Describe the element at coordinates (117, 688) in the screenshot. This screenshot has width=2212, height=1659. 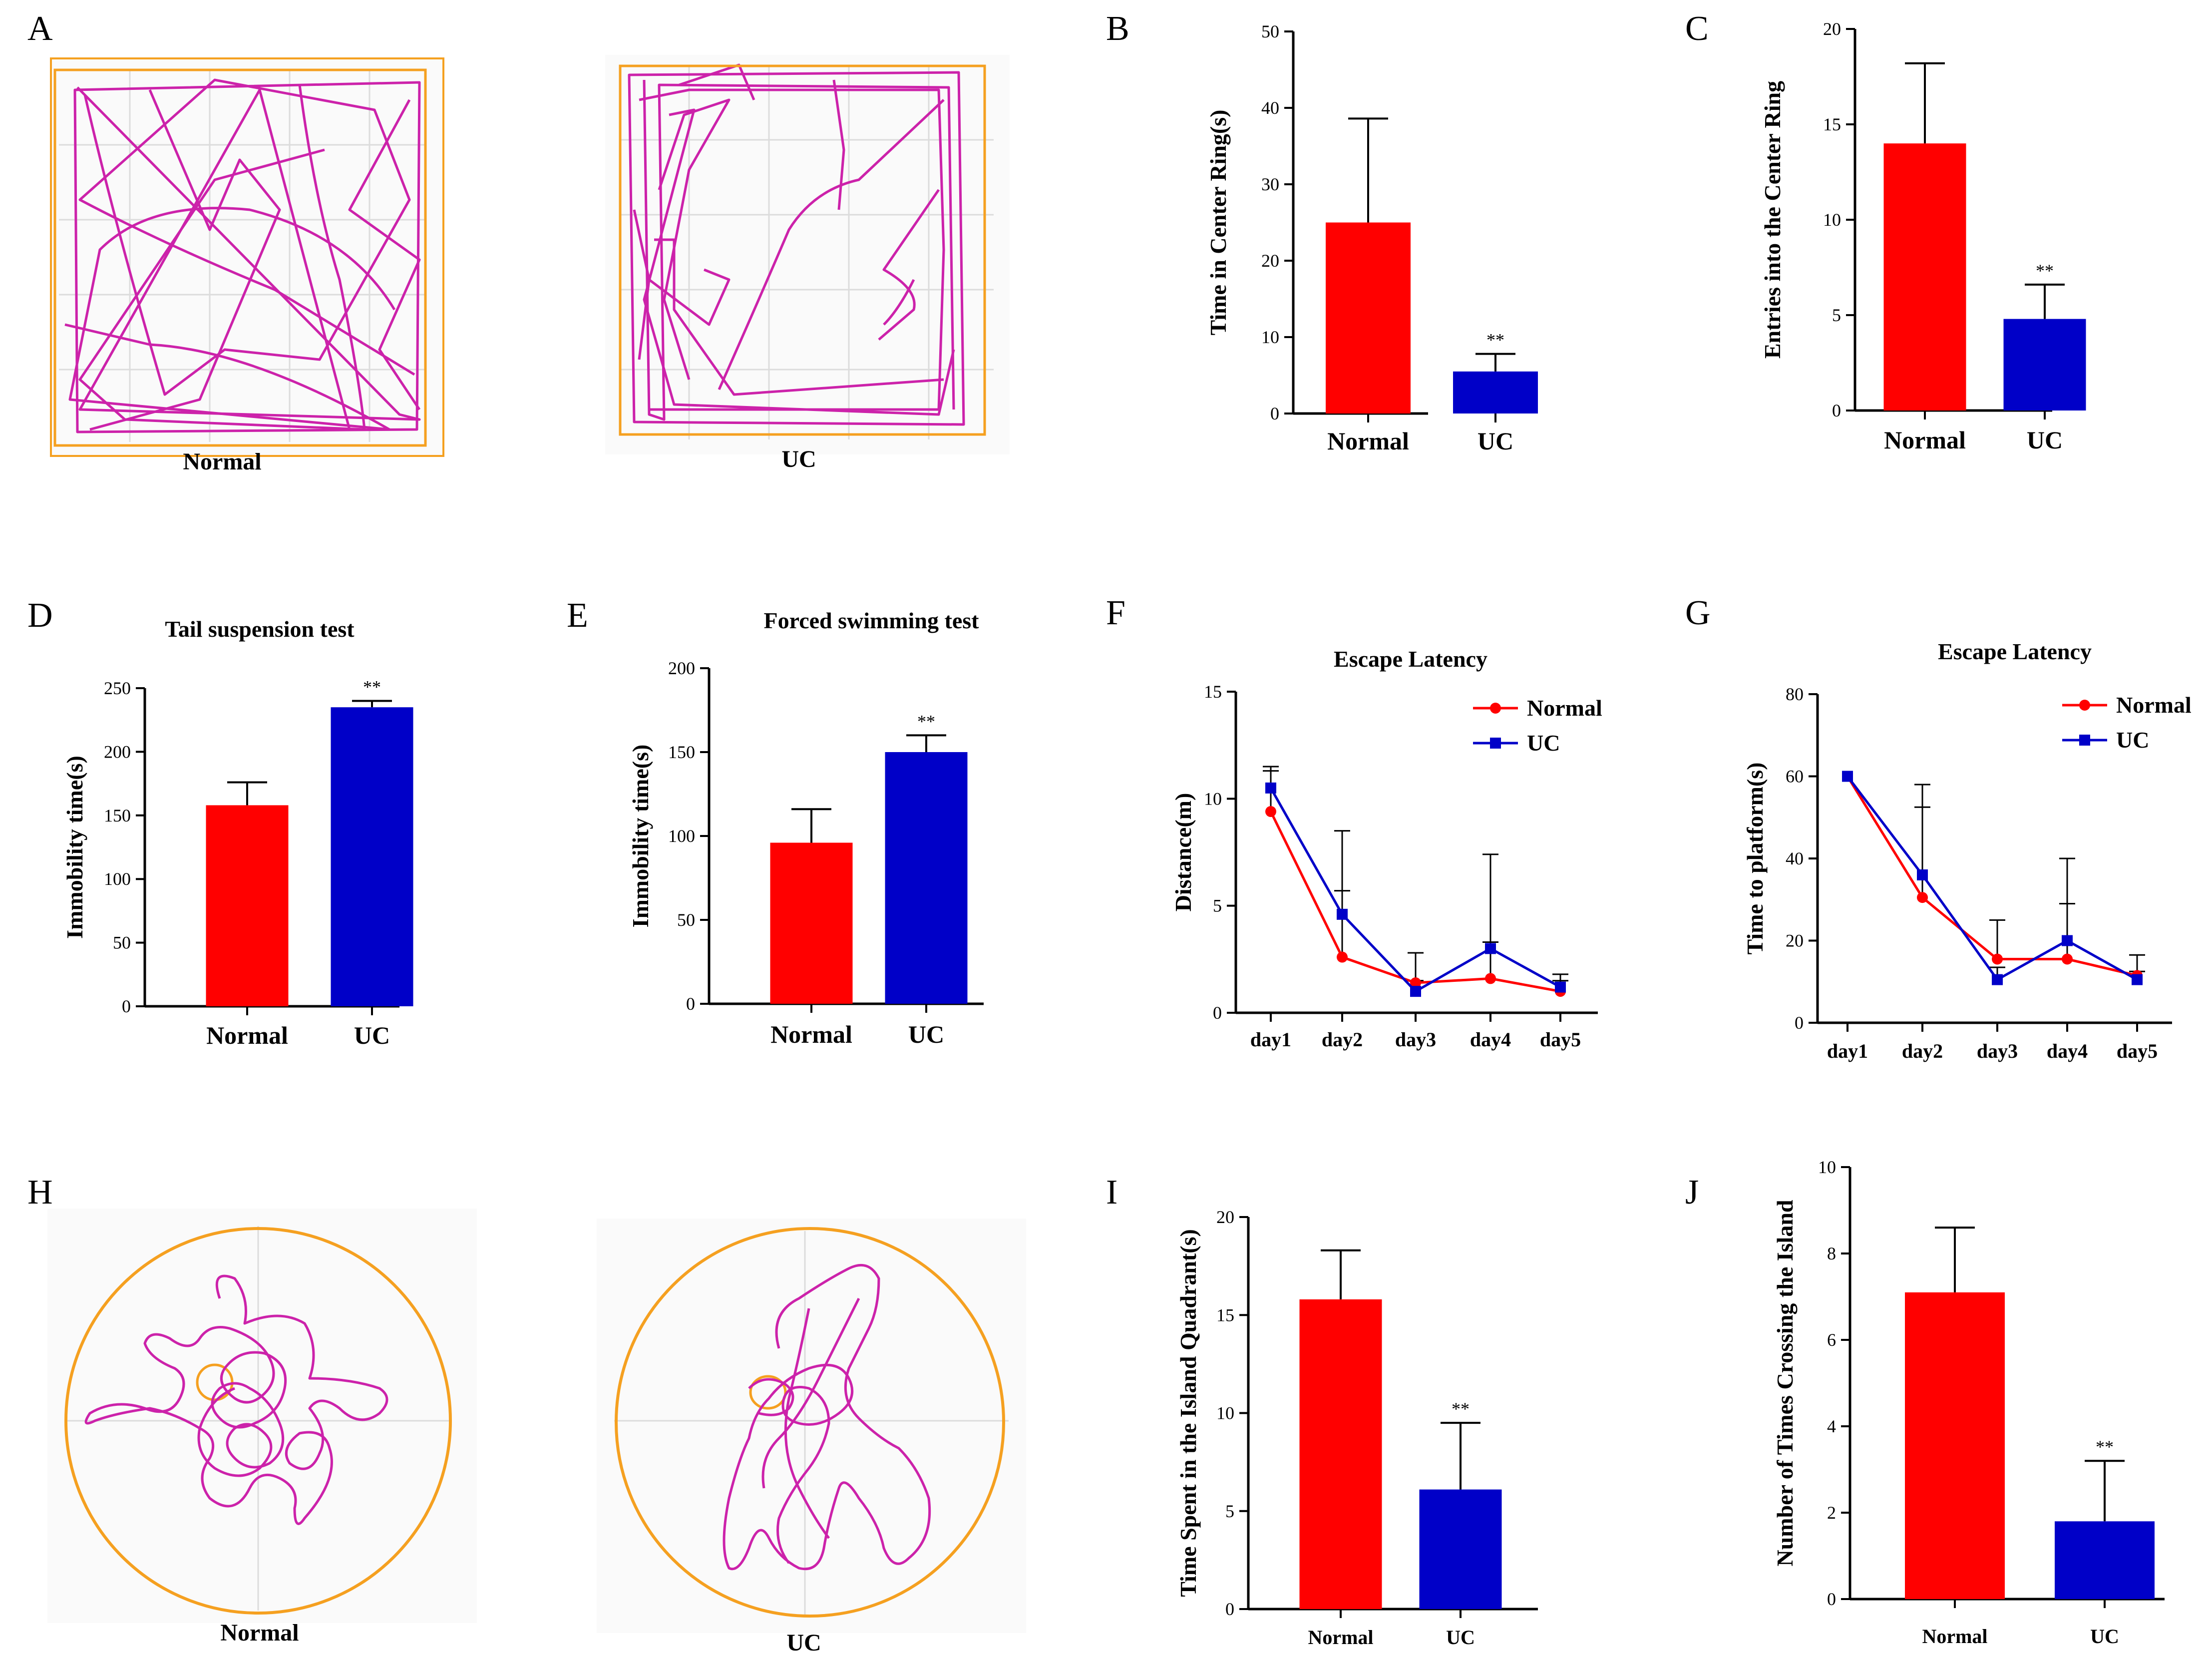
I see `y-tick-label: 250` at that location.